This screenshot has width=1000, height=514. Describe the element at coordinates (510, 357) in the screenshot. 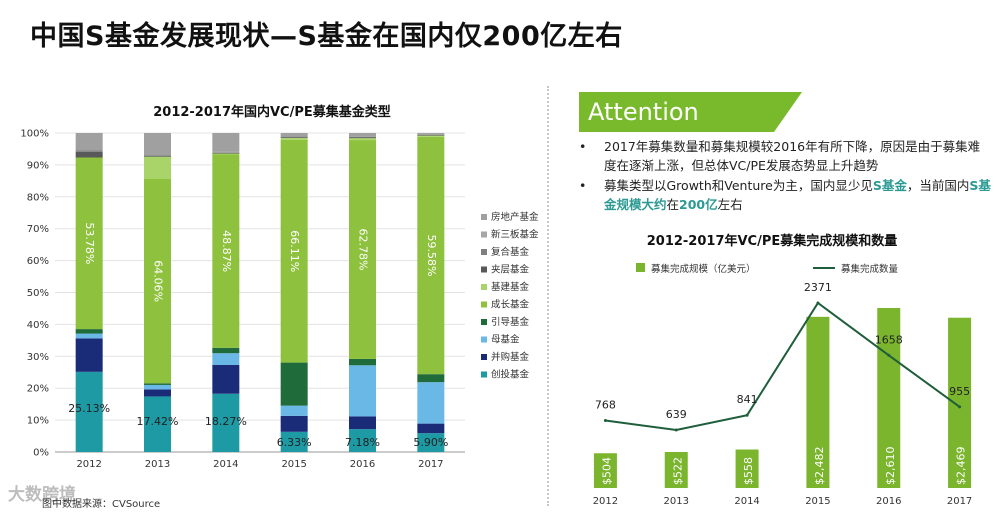

I see `legend-label: 并购基金` at that location.